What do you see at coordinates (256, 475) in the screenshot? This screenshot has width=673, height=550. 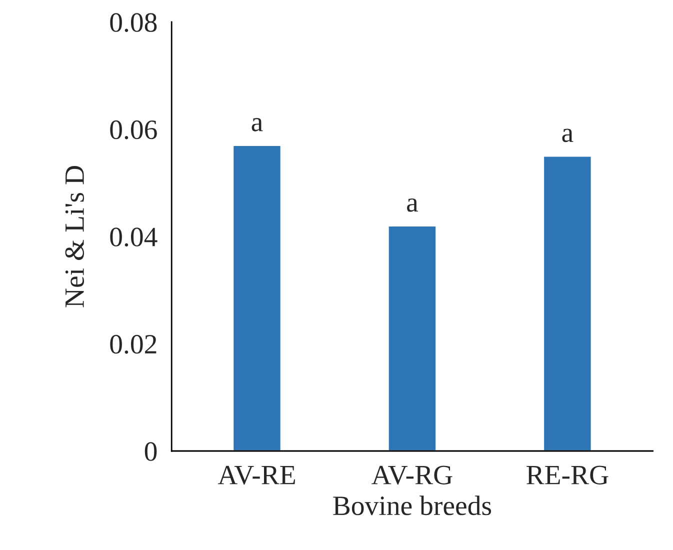 I see `x-tick-label: AV-RE` at bounding box center [256, 475].